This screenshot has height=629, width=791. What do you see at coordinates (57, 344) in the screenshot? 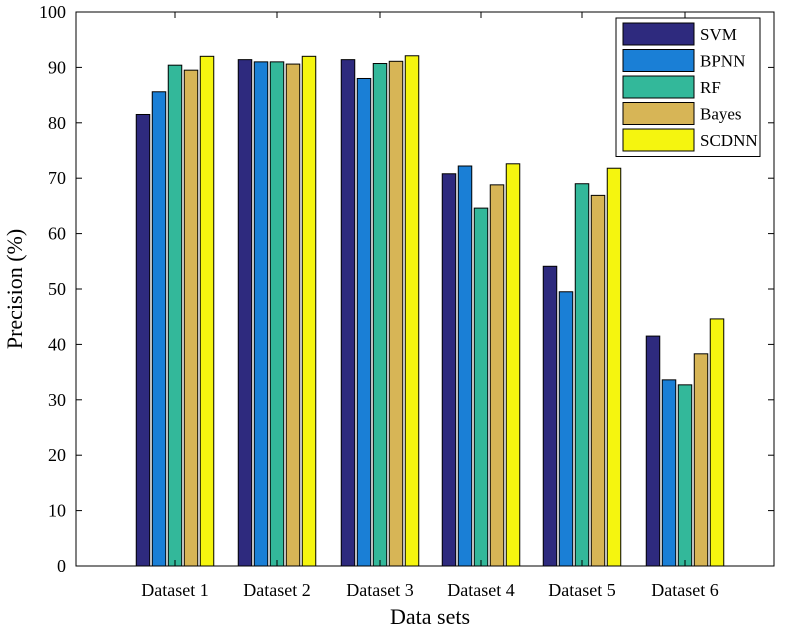
I see `y-tick-label: 40` at bounding box center [57, 344].